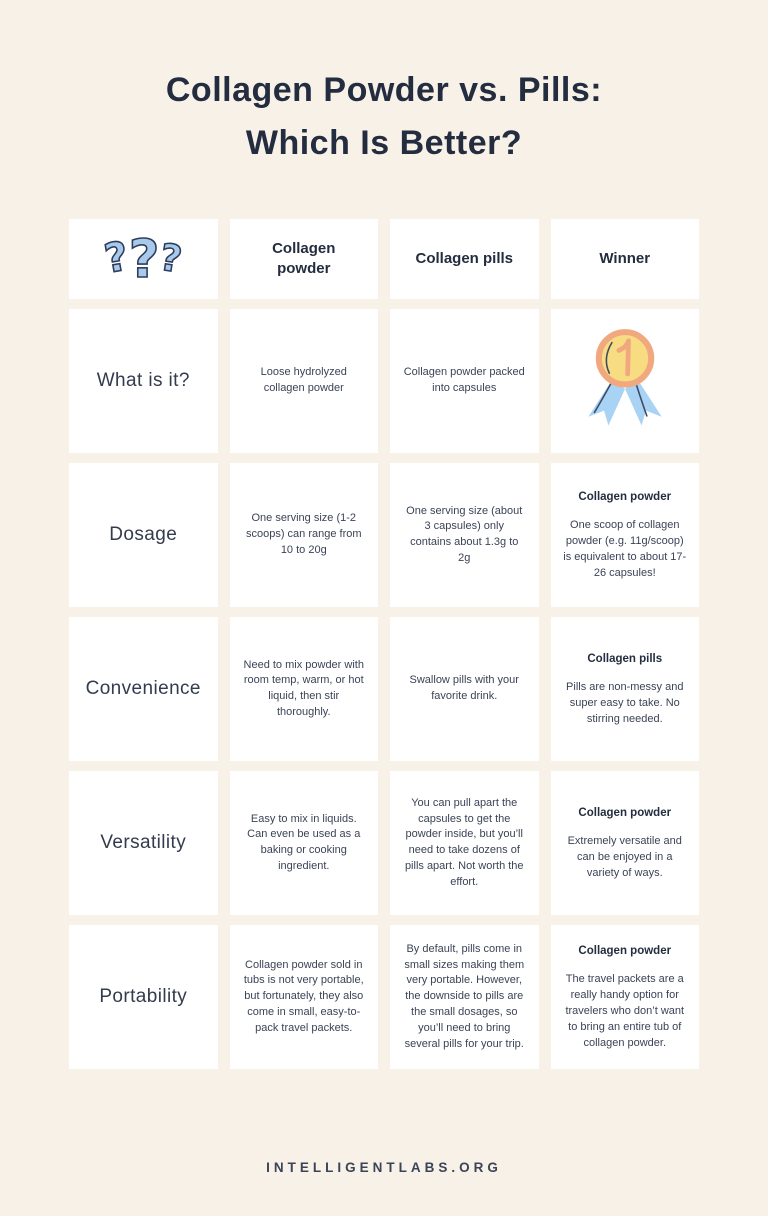 The image size is (768, 1216). What do you see at coordinates (143, 535) in the screenshot?
I see `row-label-dosage: Dosage` at bounding box center [143, 535].